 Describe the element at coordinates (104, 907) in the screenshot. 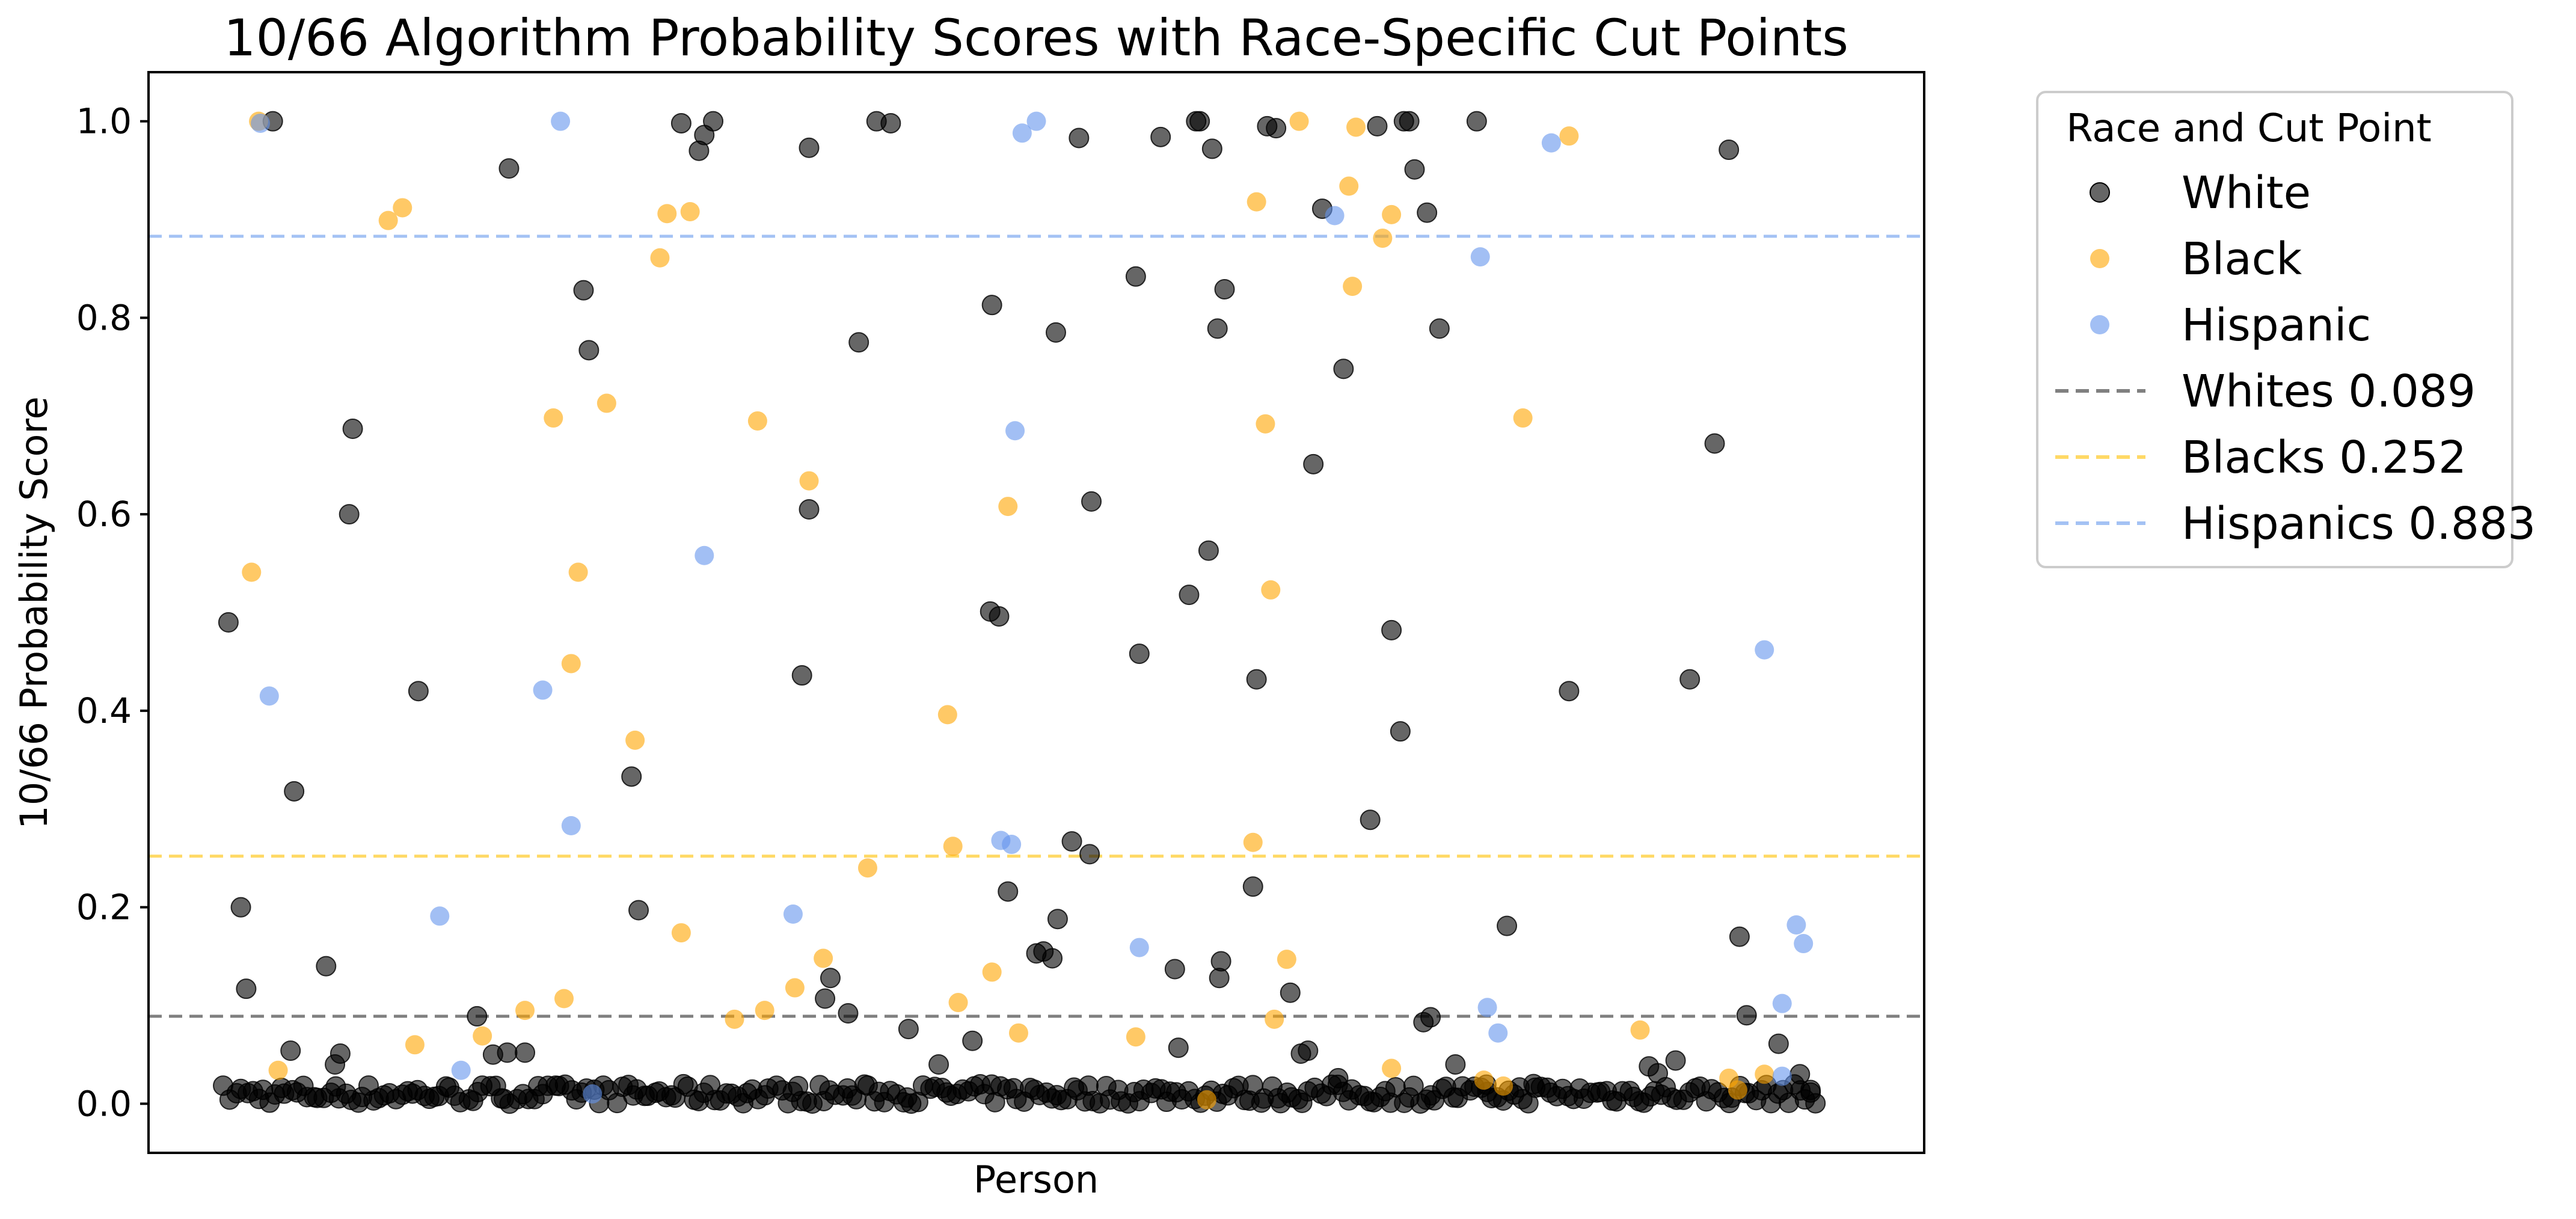

I see `y-tick-label: 0.2` at that location.